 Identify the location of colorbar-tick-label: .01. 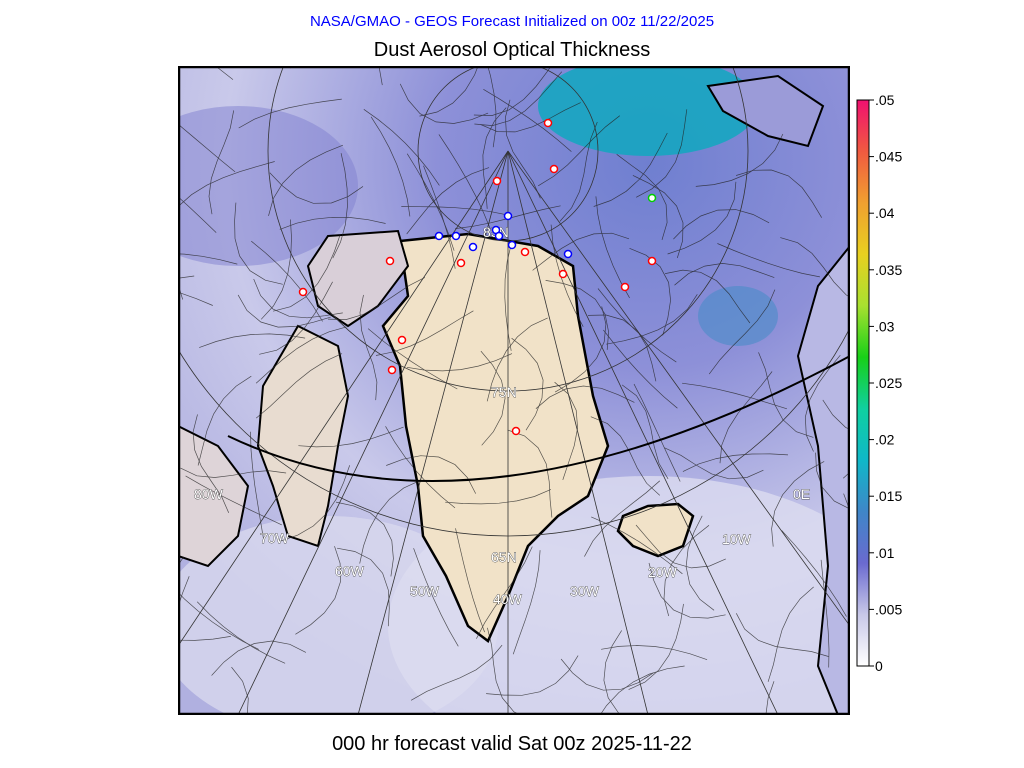
(885, 553).